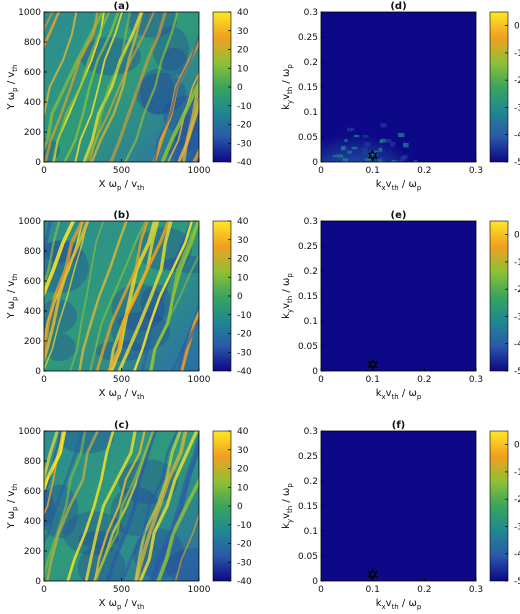 Image resolution: width=520 pixels, height=614 pixels. I want to click on y-tick-label: 600, so click(32, 282).